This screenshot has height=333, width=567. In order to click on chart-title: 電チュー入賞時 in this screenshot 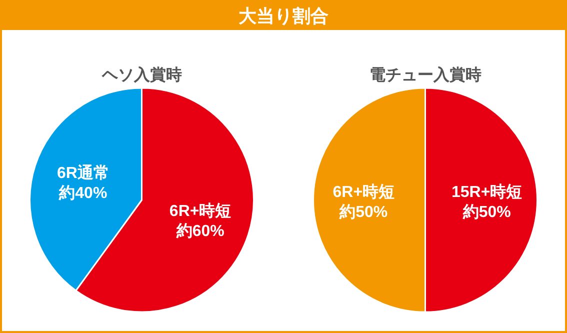, I will do `click(425, 75)`.